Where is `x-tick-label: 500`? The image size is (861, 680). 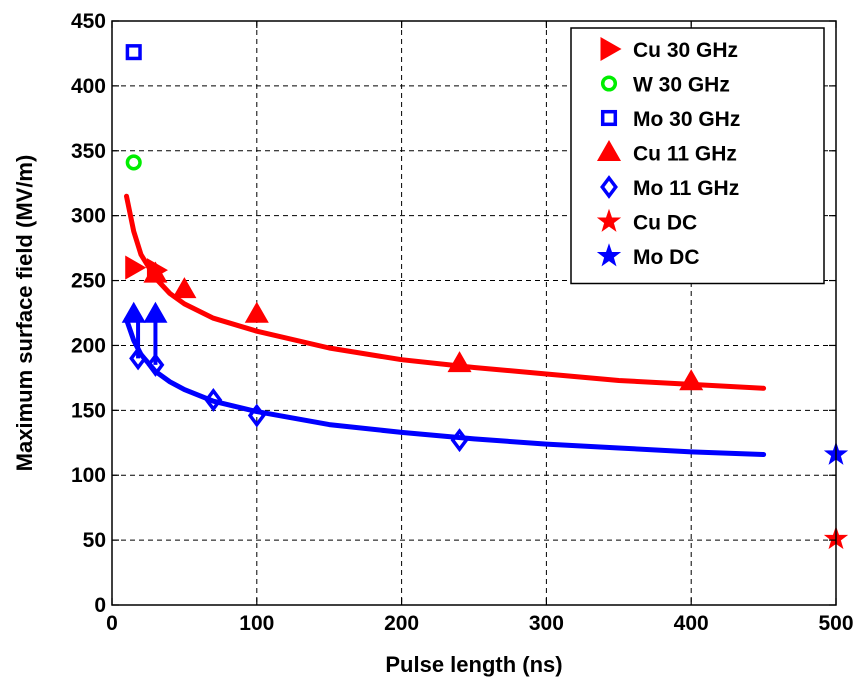
x-tick-label: 500 is located at coordinates (835, 623).